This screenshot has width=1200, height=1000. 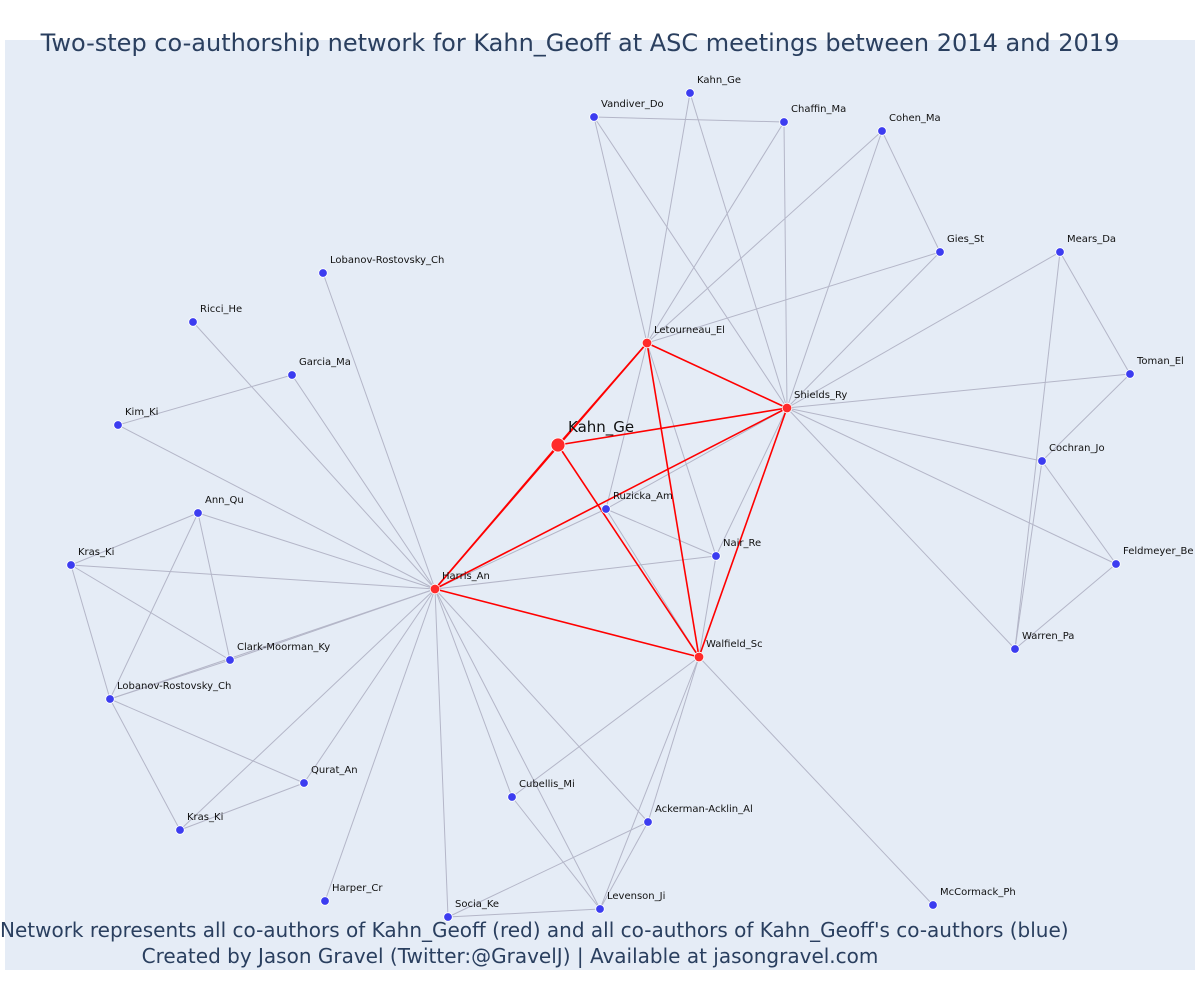 I want to click on node-label-nair: Nair_Re, so click(x=742, y=543).